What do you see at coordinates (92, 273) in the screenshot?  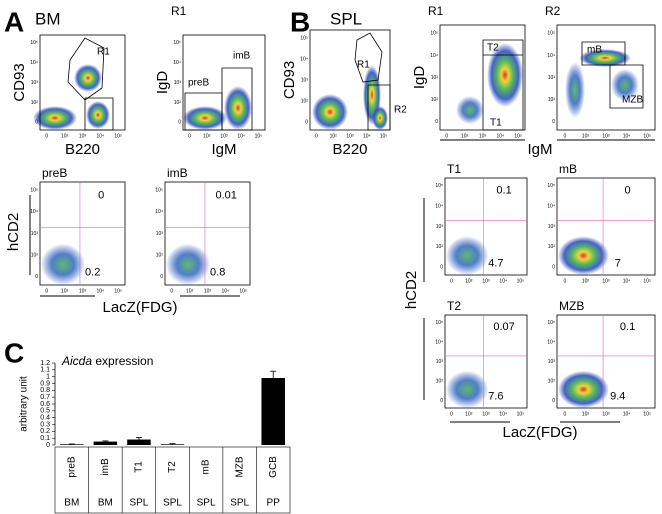 I see `quadrant-value: 0.2` at bounding box center [92, 273].